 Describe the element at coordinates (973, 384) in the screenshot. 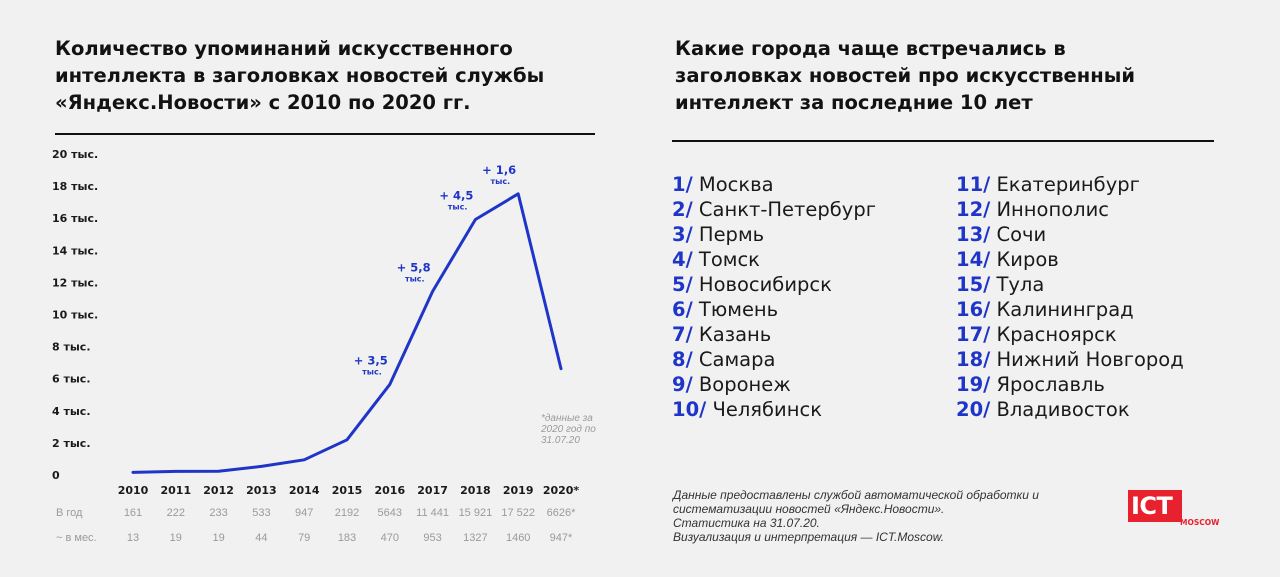

I see `city-rank: 19/` at that location.